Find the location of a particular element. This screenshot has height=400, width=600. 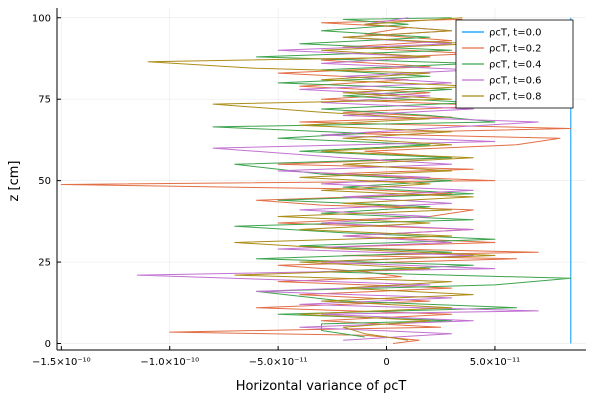

x-tick-label: 5.0×10⁻¹¹ is located at coordinates (495, 362).